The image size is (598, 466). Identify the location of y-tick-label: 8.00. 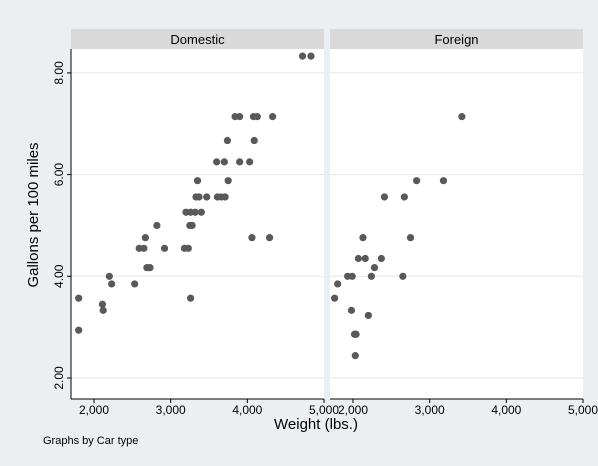
(59, 73).